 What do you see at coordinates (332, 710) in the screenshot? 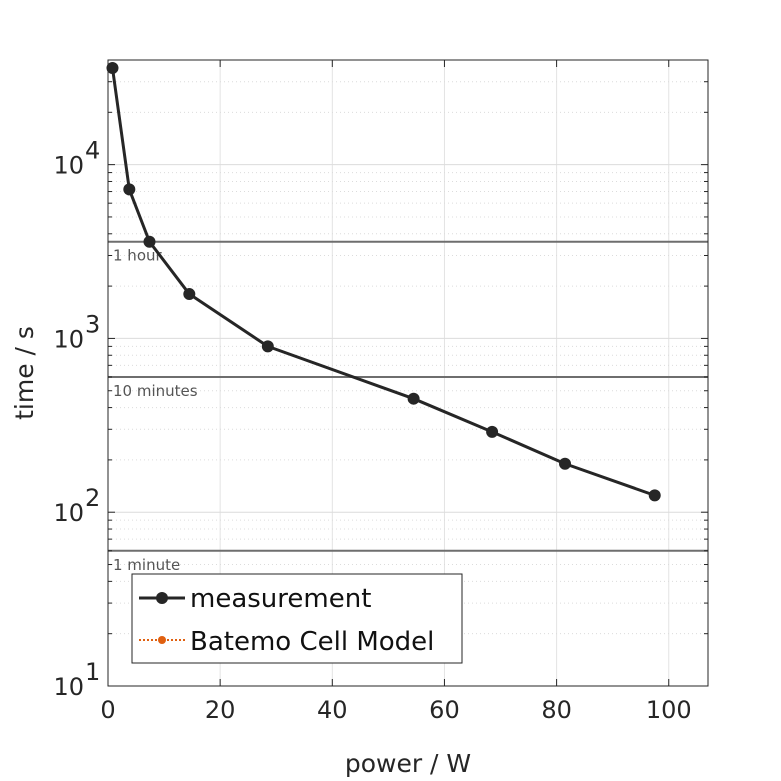
I see `x-tick-label: 40` at bounding box center [332, 710].